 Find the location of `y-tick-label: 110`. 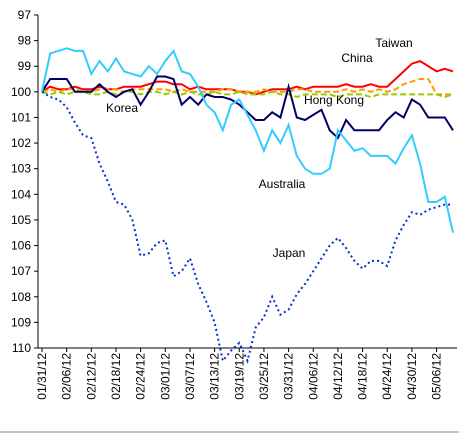

y-tick-label: 110 is located at coordinates (21, 348).